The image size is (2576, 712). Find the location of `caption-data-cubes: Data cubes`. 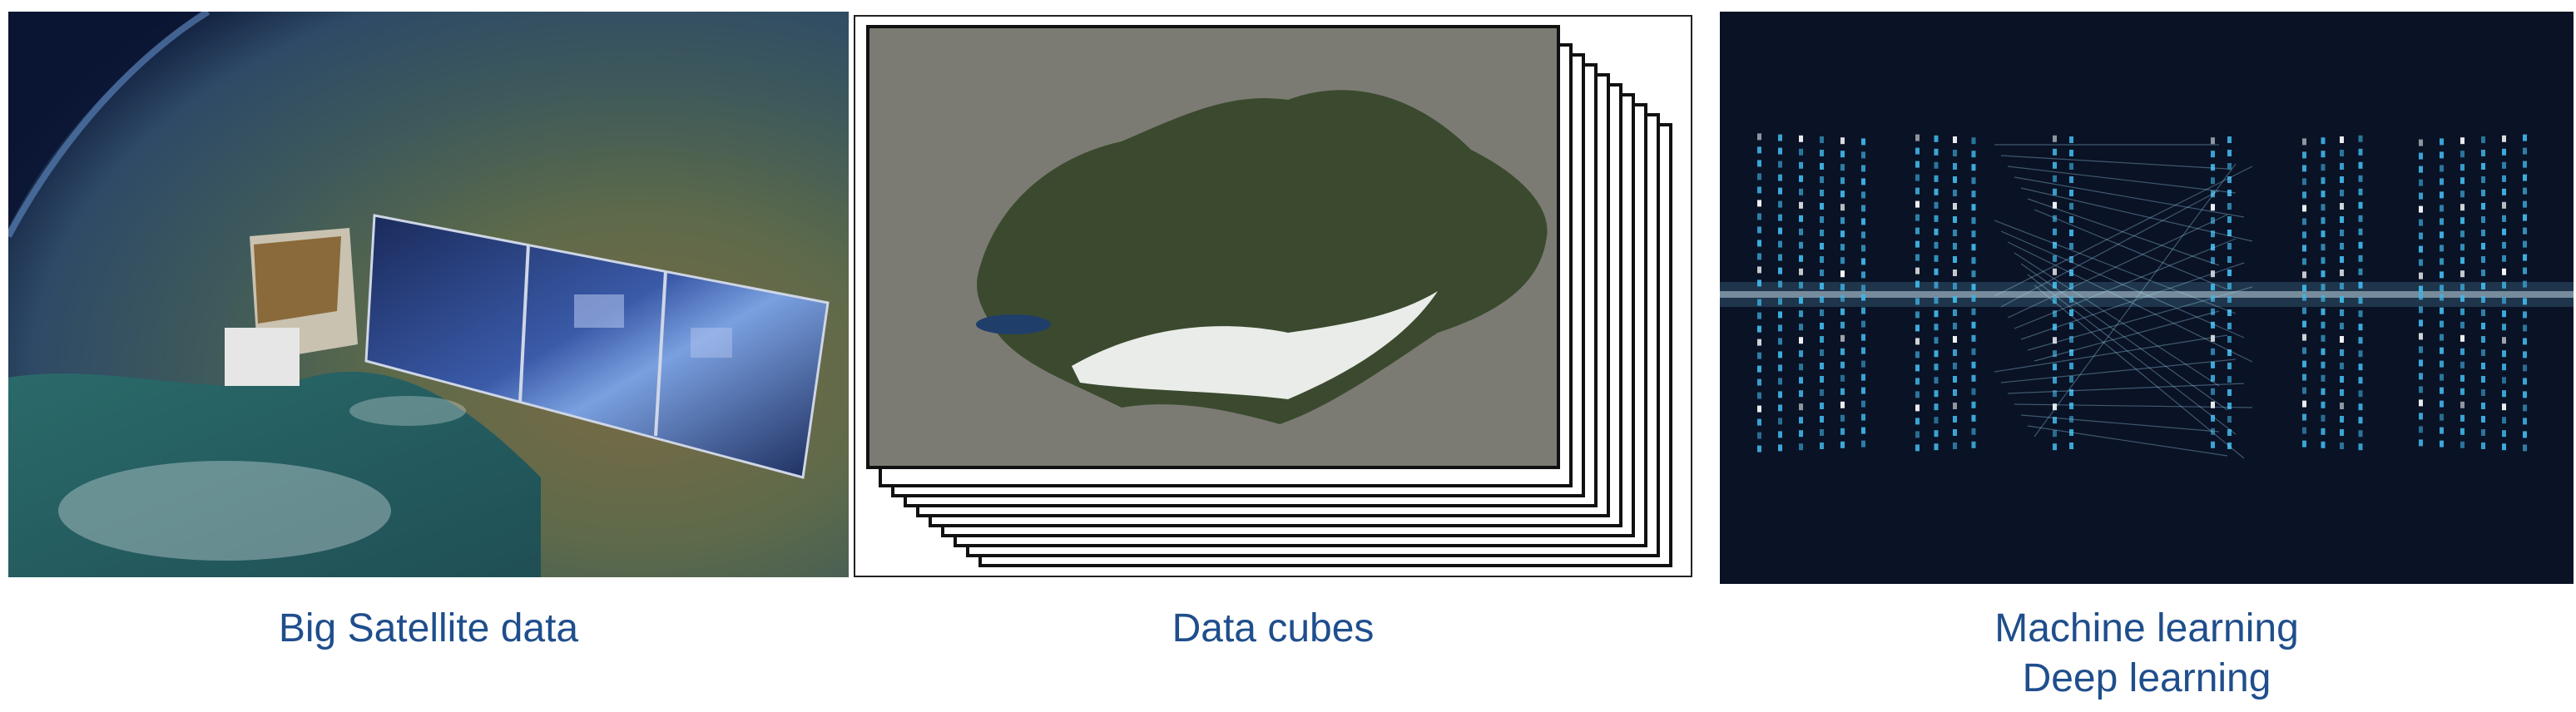

caption-data-cubes: Data cubes is located at coordinates (1274, 628).